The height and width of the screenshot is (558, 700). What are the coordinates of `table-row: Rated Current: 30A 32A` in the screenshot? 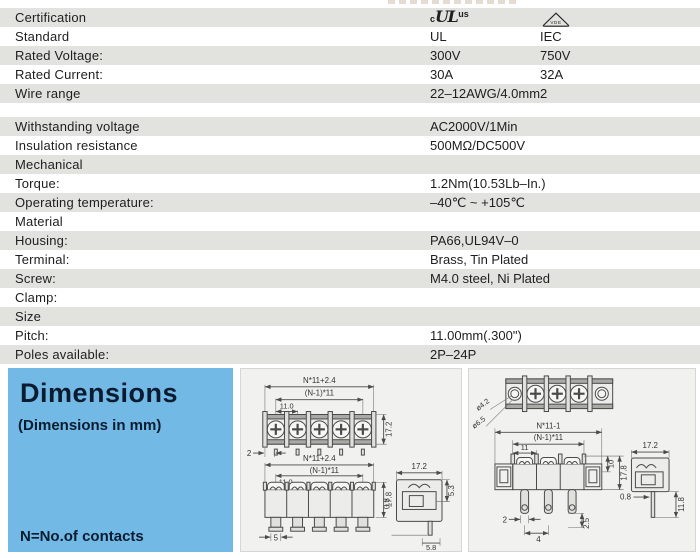 It's located at (350, 74).